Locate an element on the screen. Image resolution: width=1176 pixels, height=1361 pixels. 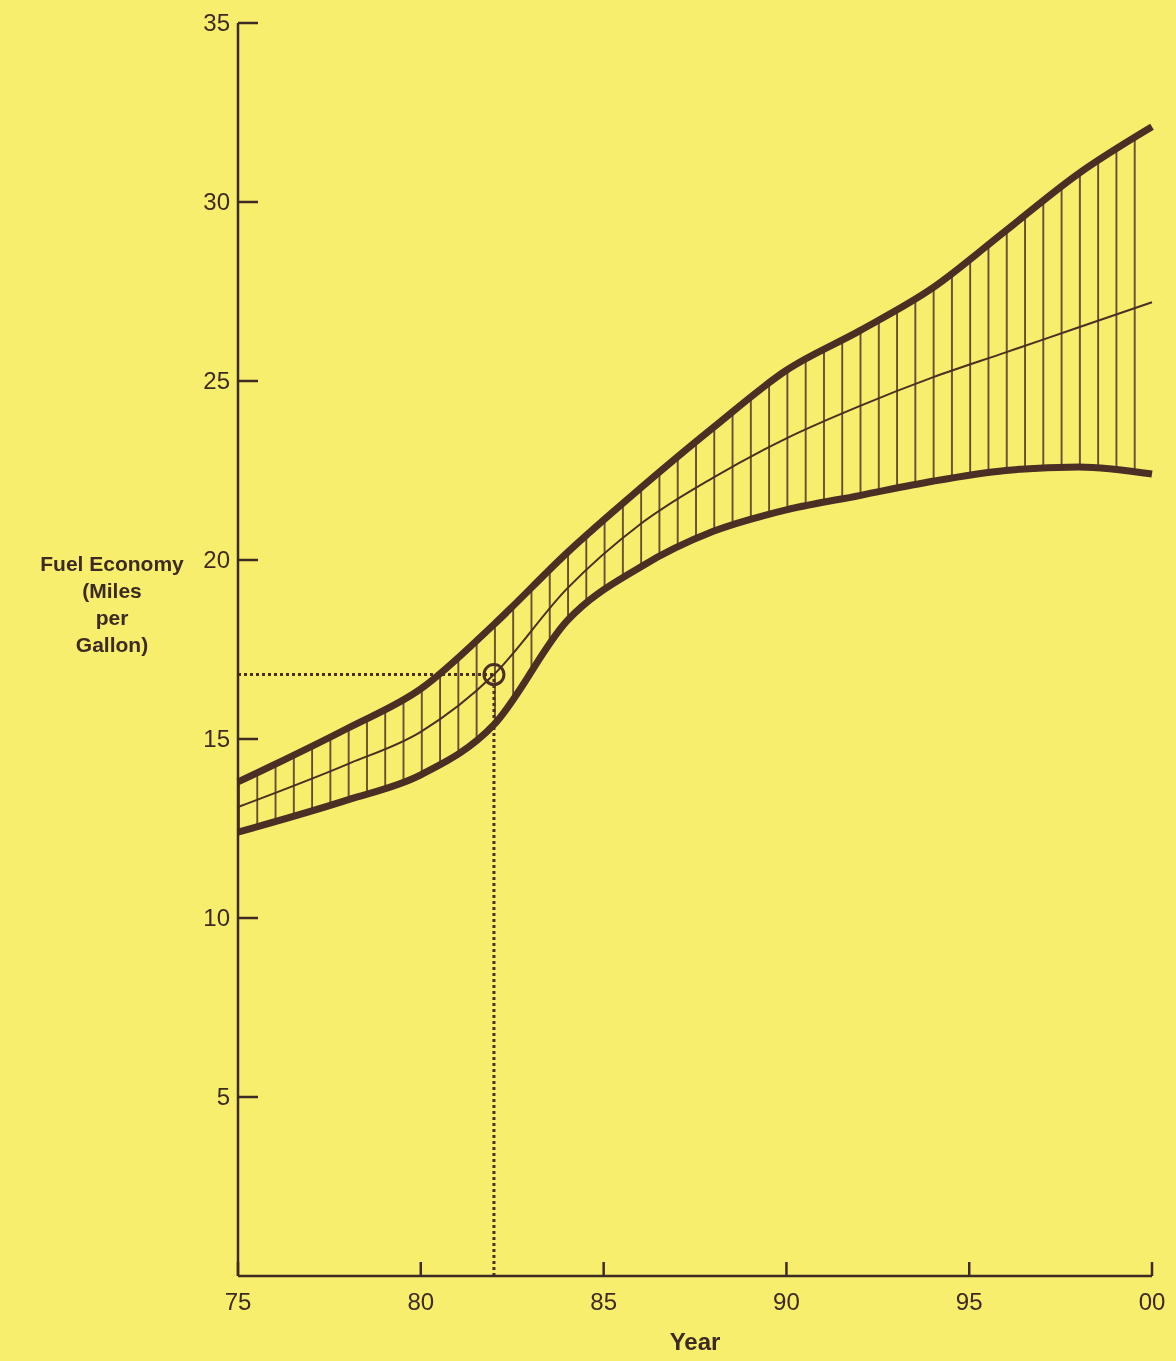
y-tick-label: 30 is located at coordinates (216, 202).